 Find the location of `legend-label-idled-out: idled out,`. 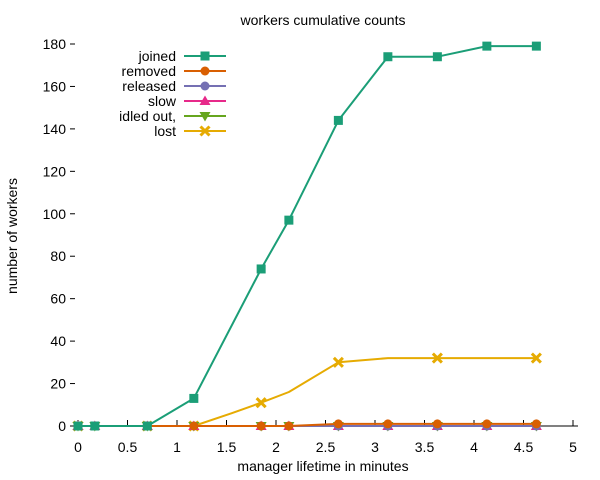

legend-label-idled-out: idled out, is located at coordinates (147, 116).